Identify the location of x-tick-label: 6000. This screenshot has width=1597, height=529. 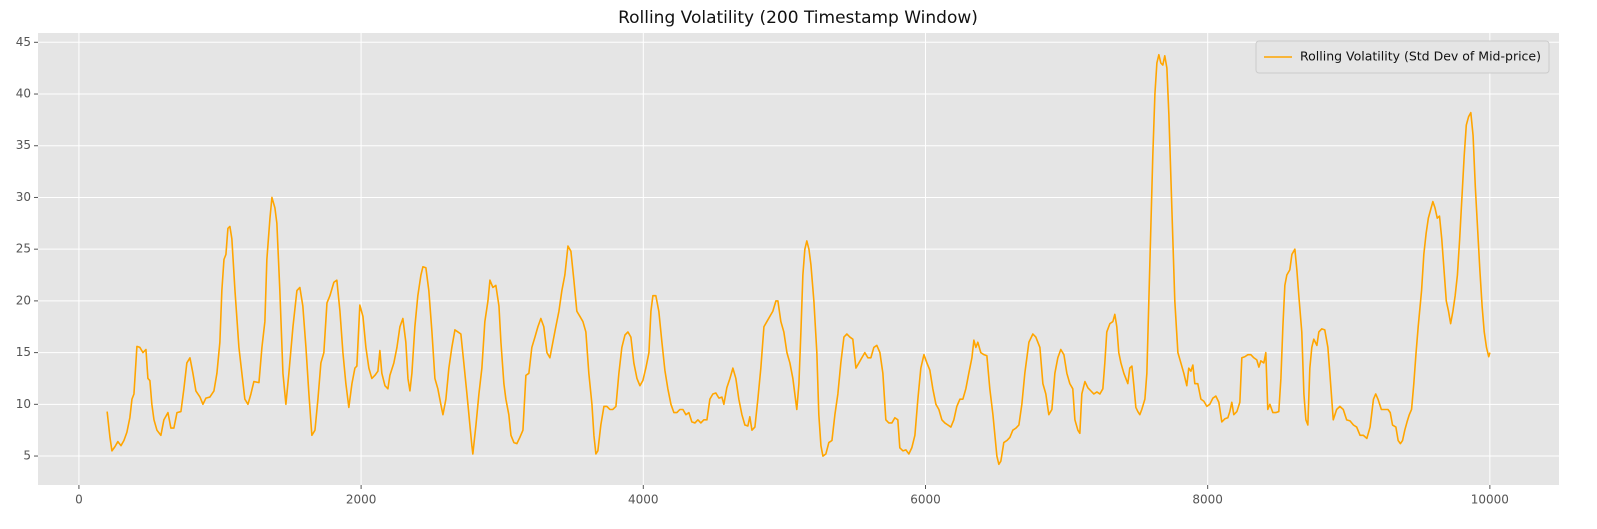
(925, 500).